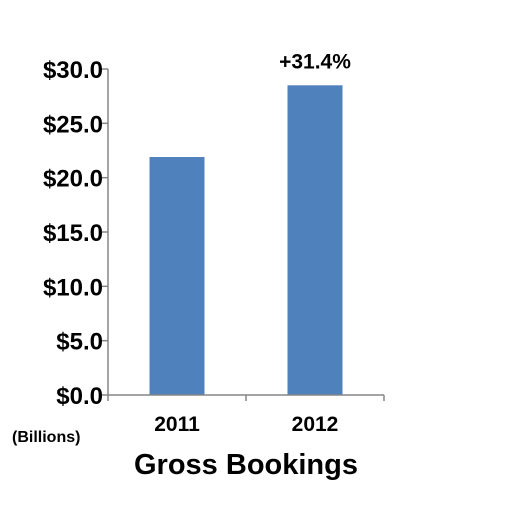  What do you see at coordinates (177, 276) in the screenshot?
I see `bar-2011` at bounding box center [177, 276].